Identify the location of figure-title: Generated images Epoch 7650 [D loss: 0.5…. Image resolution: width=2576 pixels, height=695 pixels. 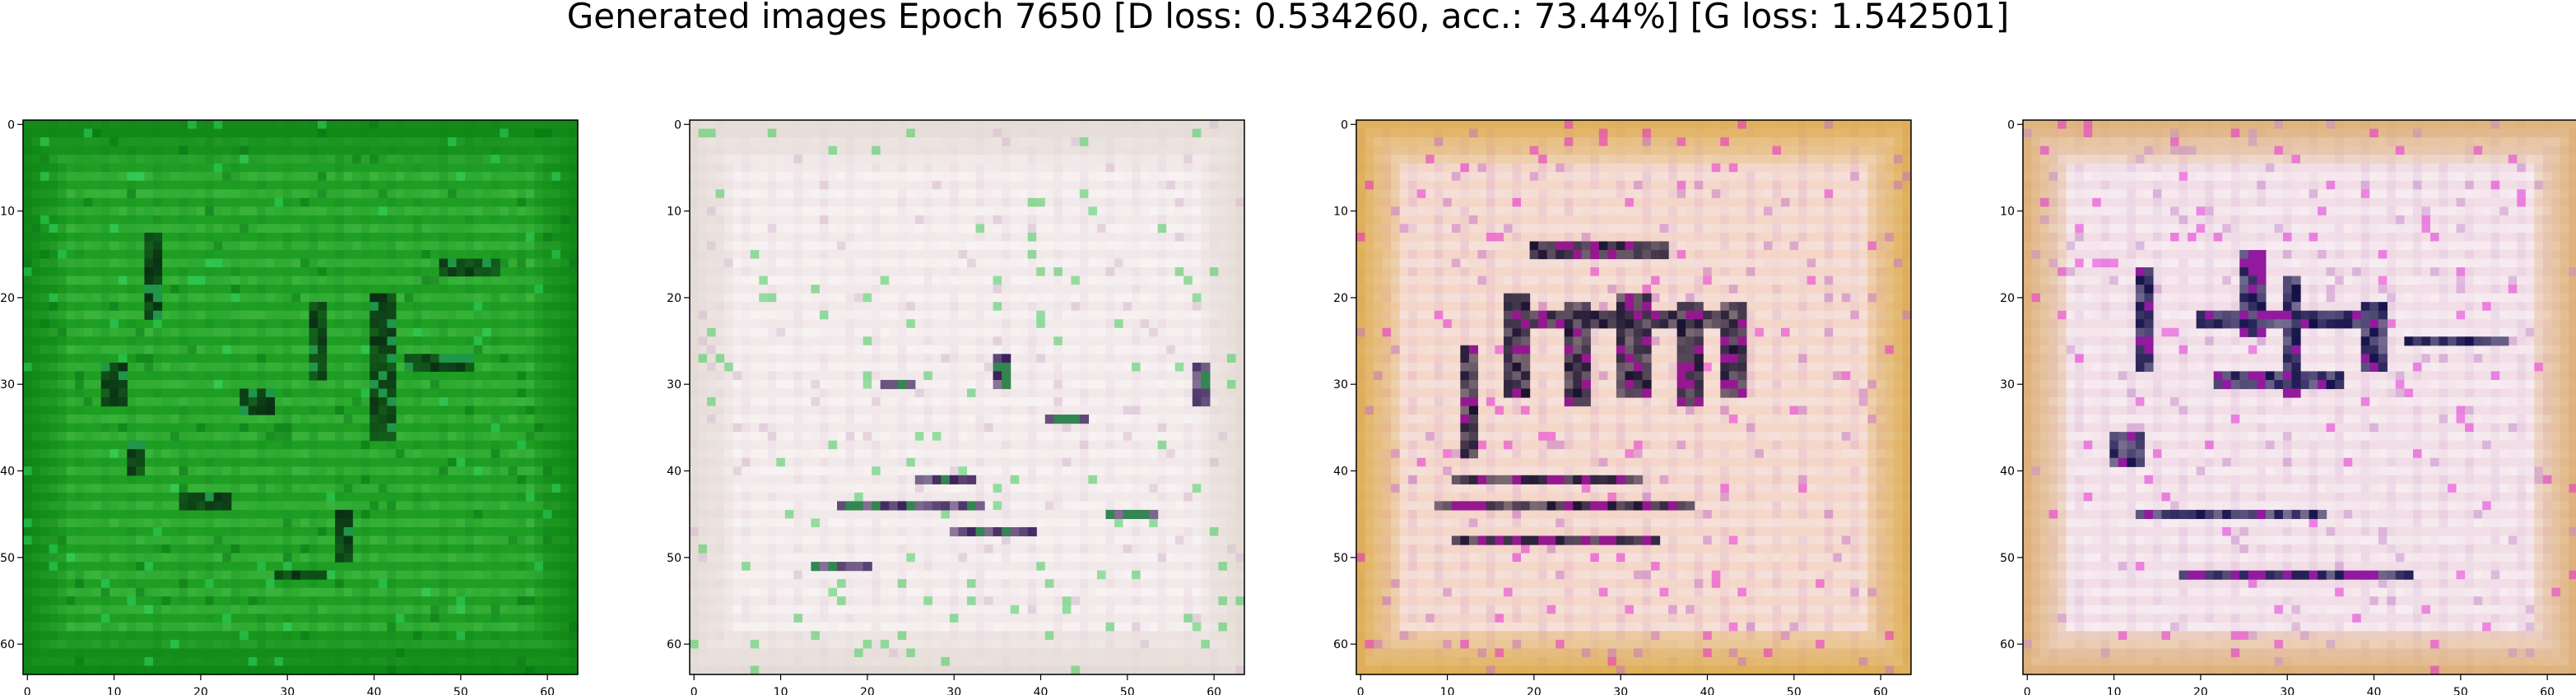
(1288, 18).